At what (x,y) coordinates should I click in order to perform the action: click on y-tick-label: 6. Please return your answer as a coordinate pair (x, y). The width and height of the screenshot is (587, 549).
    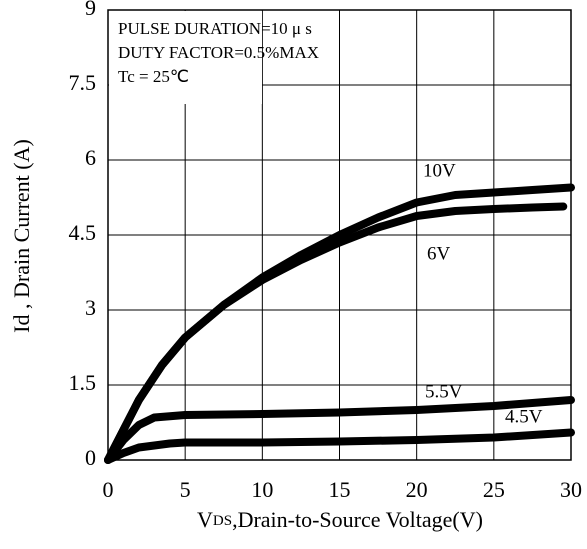
    Looking at the image, I should click on (90, 157).